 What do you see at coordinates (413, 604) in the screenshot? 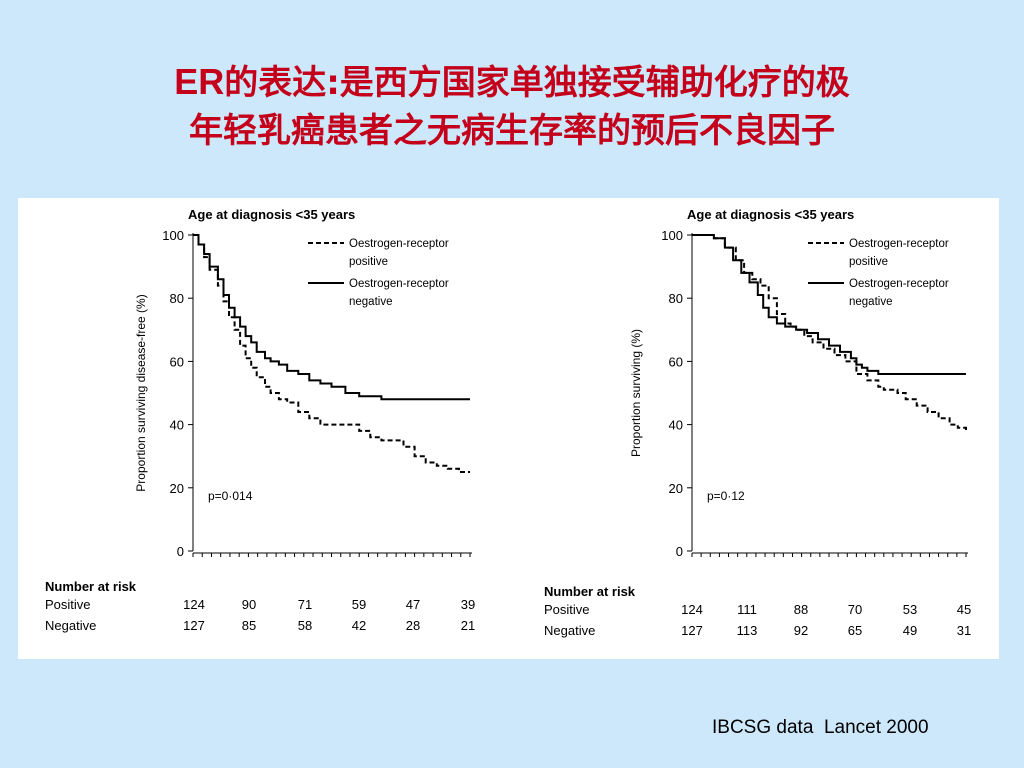
I see `risk-value: 47` at bounding box center [413, 604].